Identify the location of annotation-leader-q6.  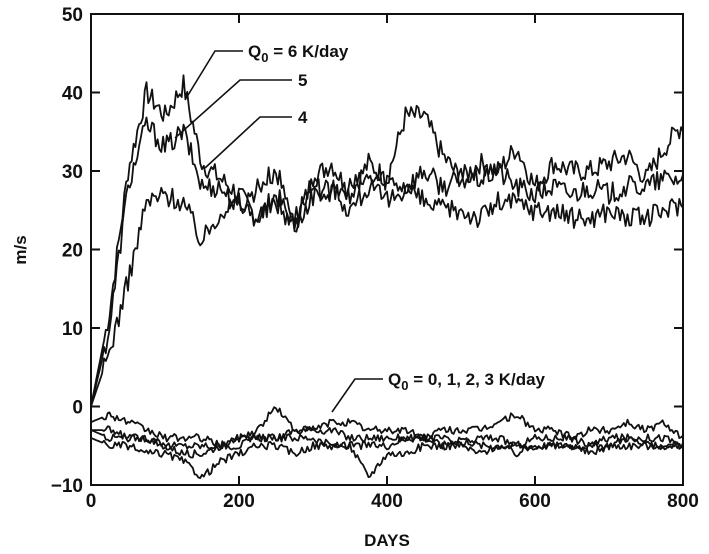
(213, 75).